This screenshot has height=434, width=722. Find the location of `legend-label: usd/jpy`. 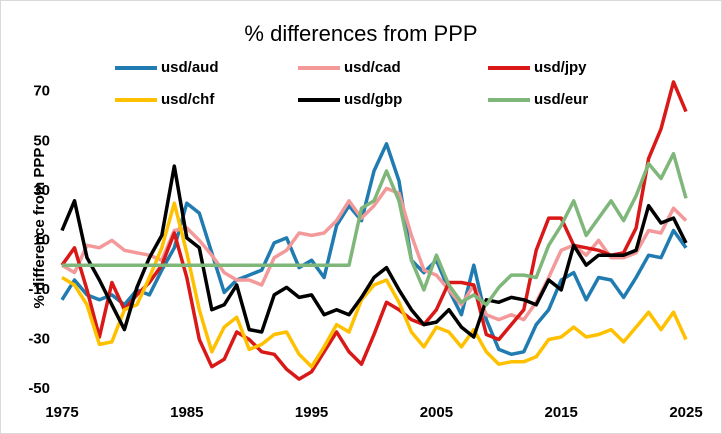

legend-label: usd/jpy is located at coordinates (560, 67).